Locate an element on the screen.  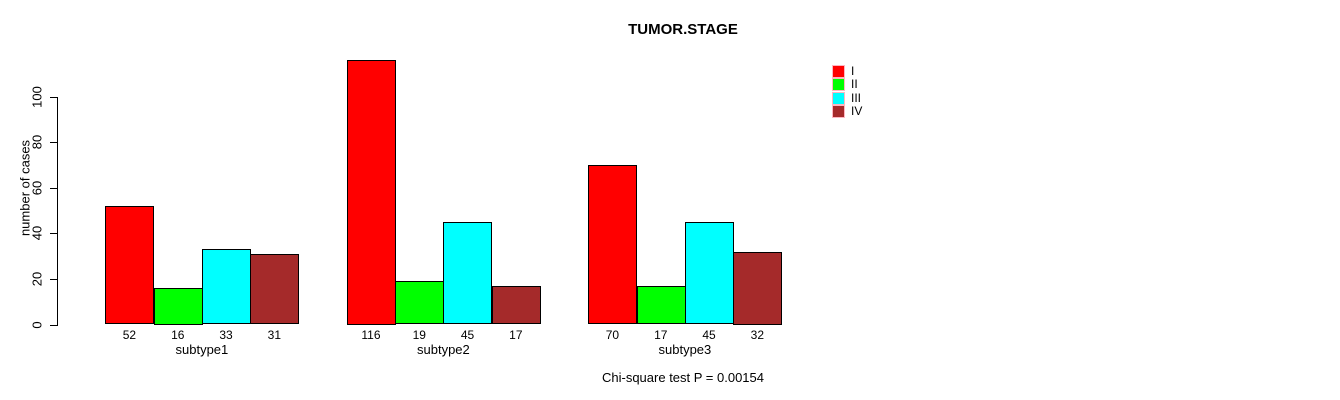
bar-value-subtype3-stage-III: 45 is located at coordinates (709, 335).